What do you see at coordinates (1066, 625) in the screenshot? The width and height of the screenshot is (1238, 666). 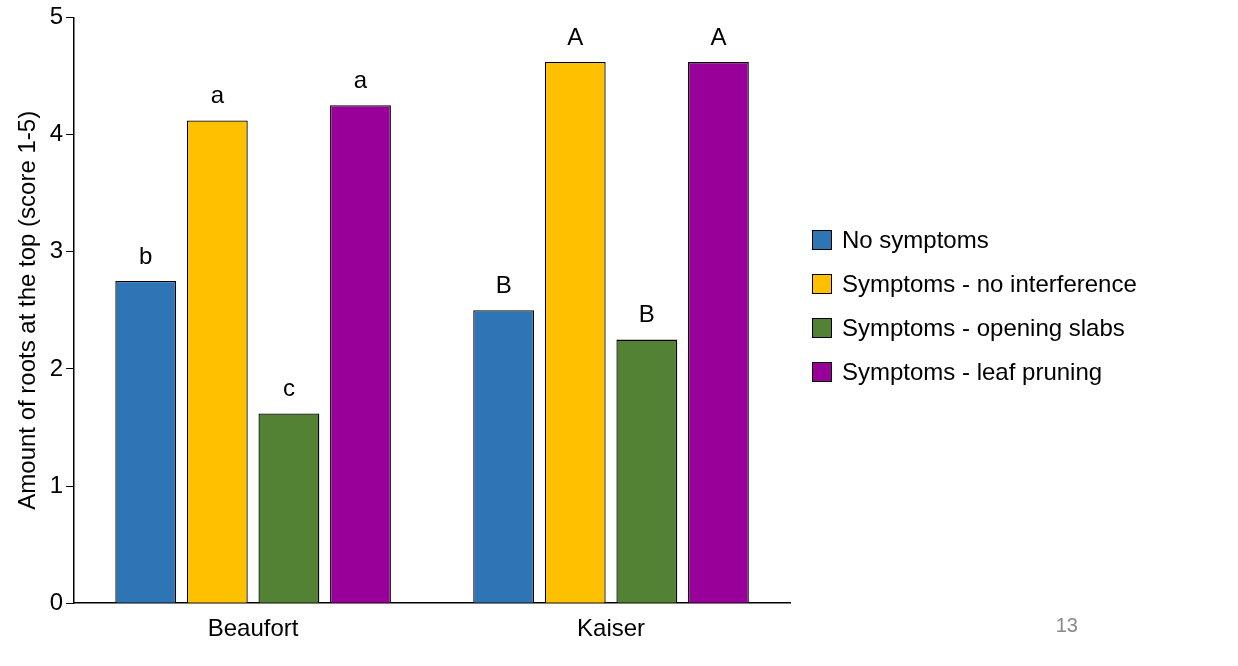 I see `text: 13` at bounding box center [1066, 625].